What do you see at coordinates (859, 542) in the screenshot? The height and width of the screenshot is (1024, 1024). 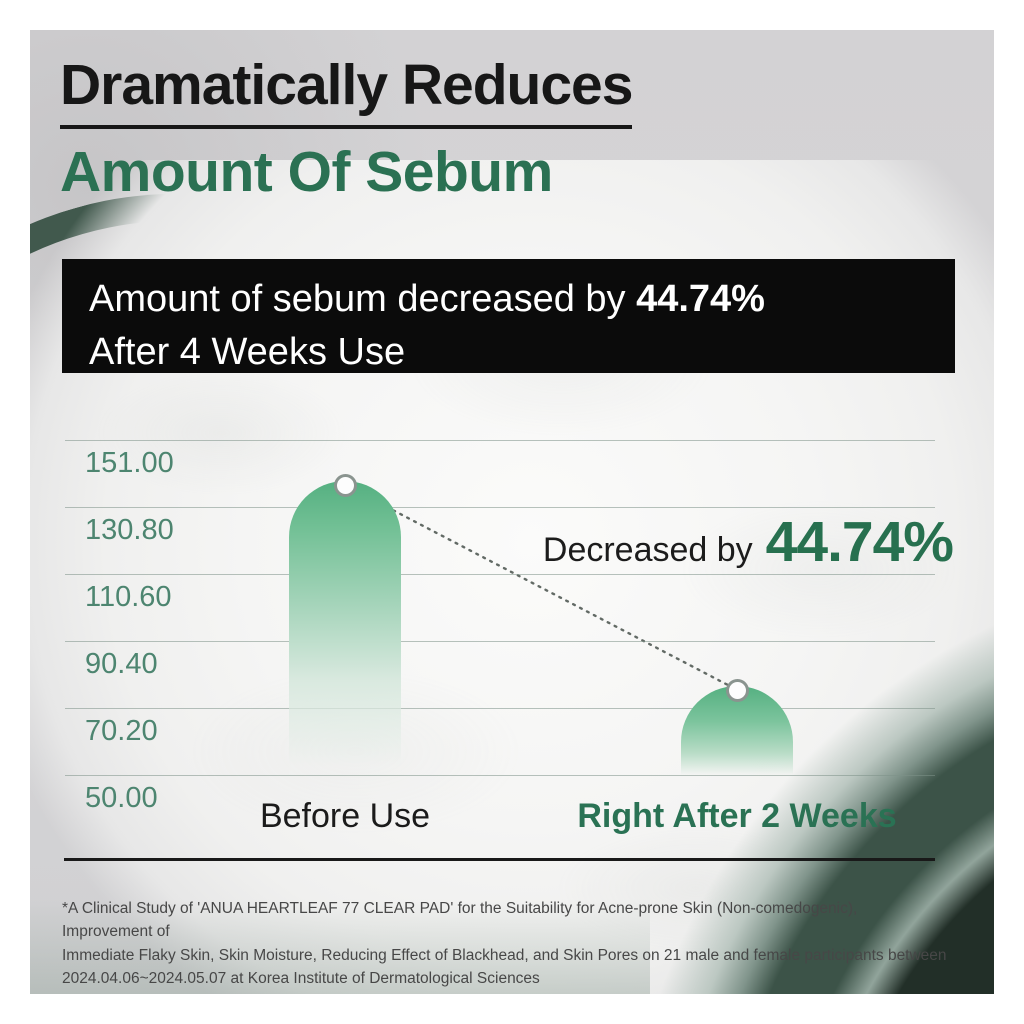 I see `decrease-annotation-value: 44.74%` at bounding box center [859, 542].